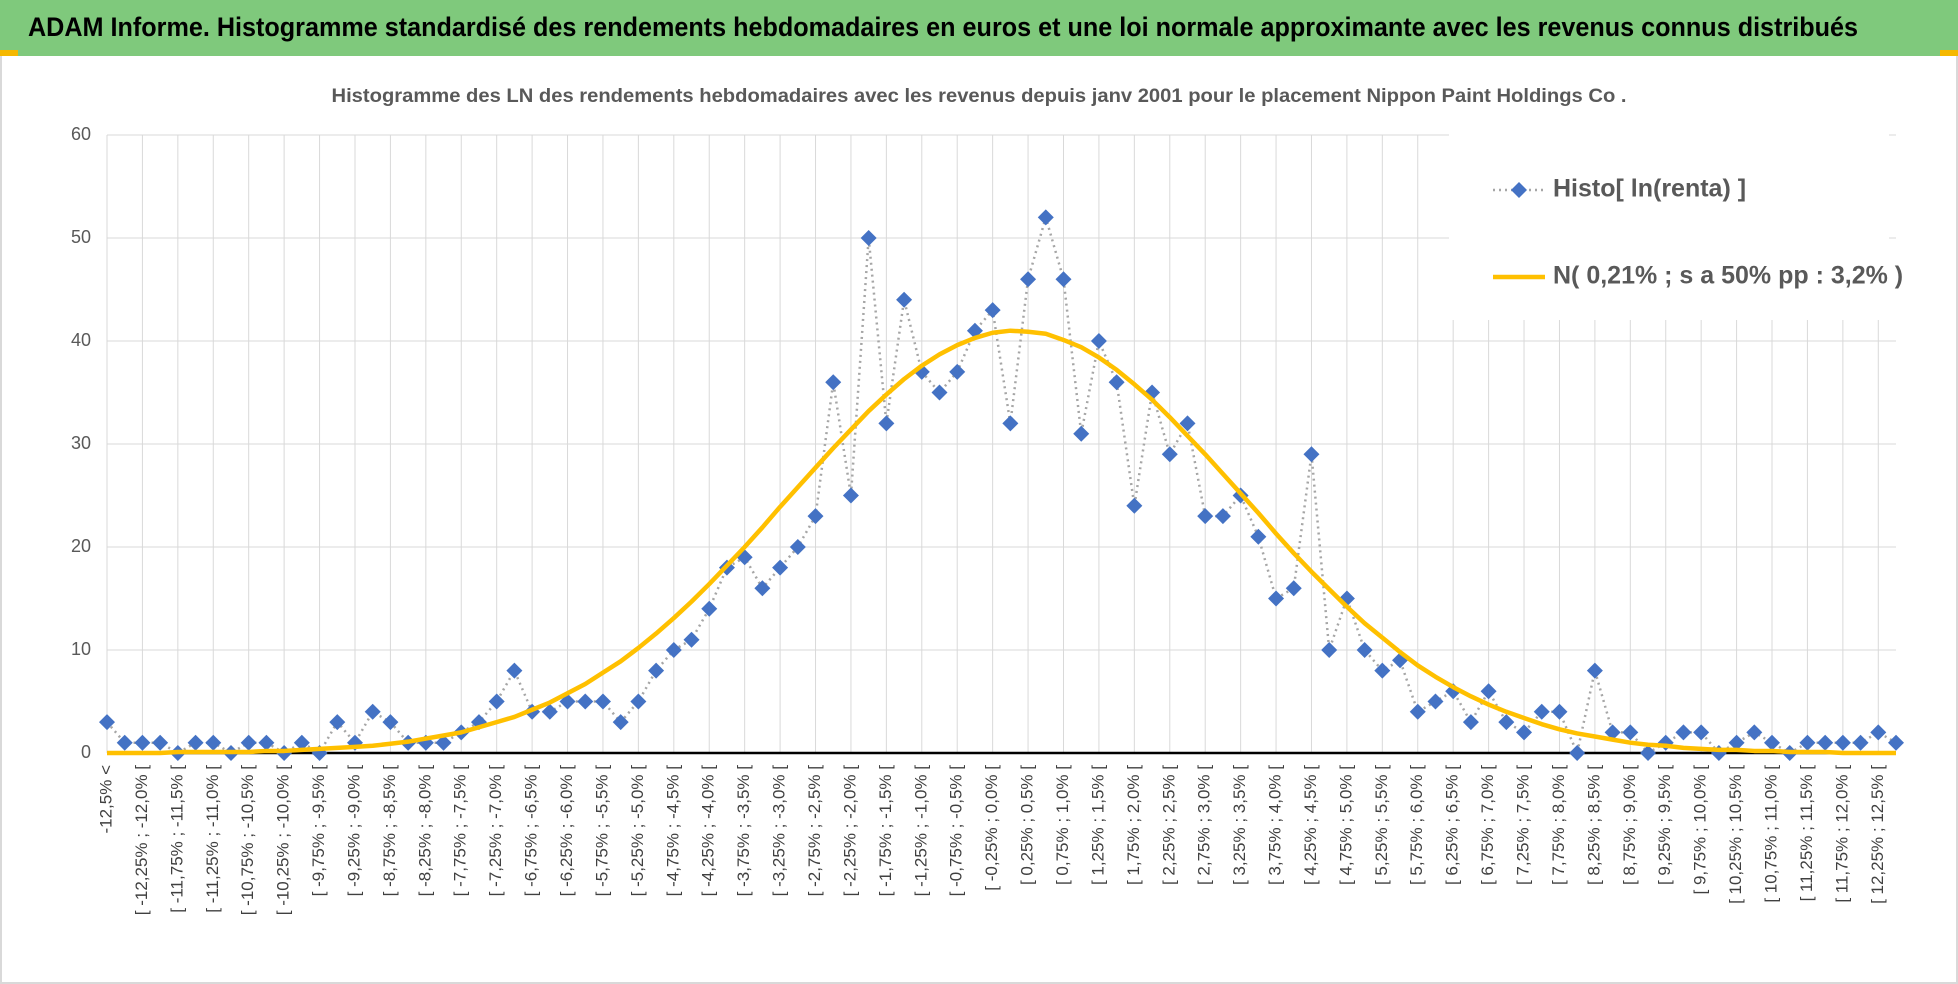  What do you see at coordinates (81, 443) in the screenshot?
I see `y-tick-label: 30` at bounding box center [81, 443].